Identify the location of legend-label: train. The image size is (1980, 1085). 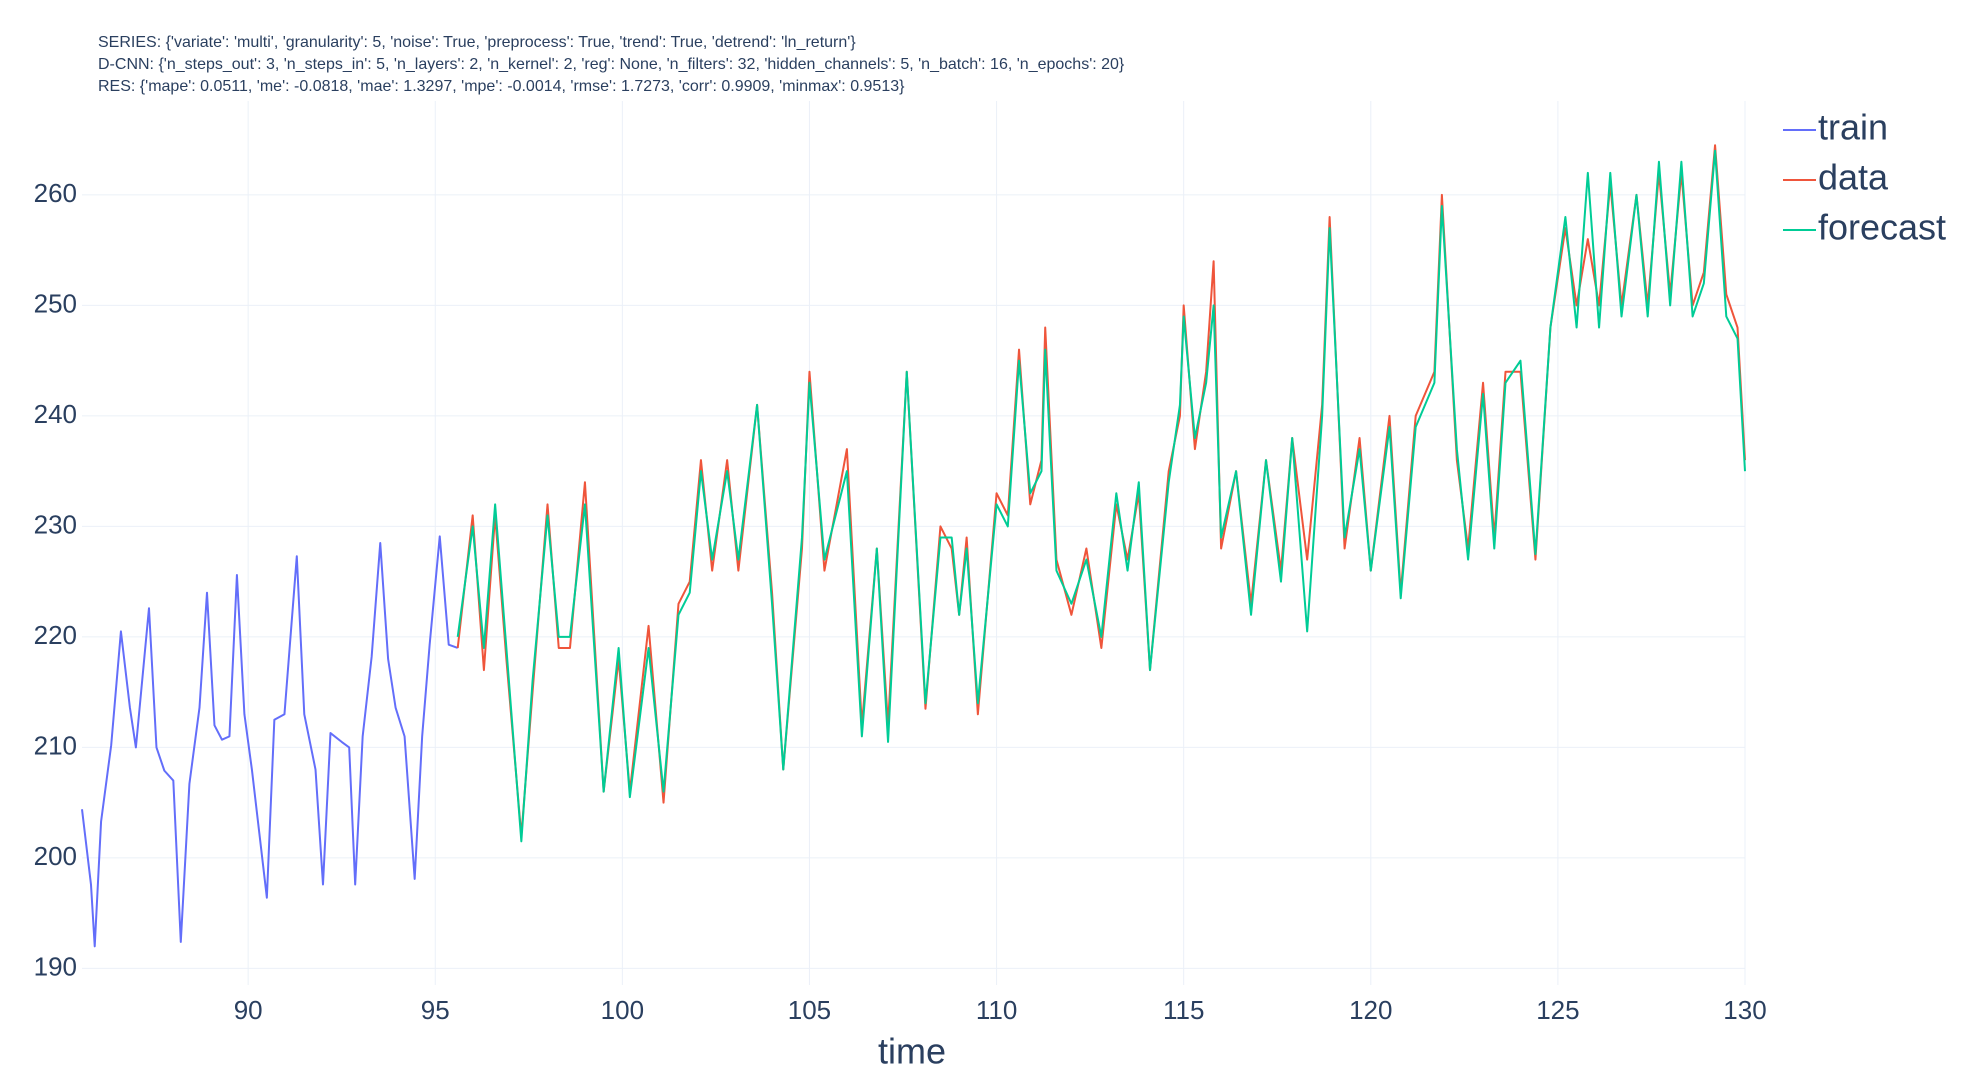
(1853, 127).